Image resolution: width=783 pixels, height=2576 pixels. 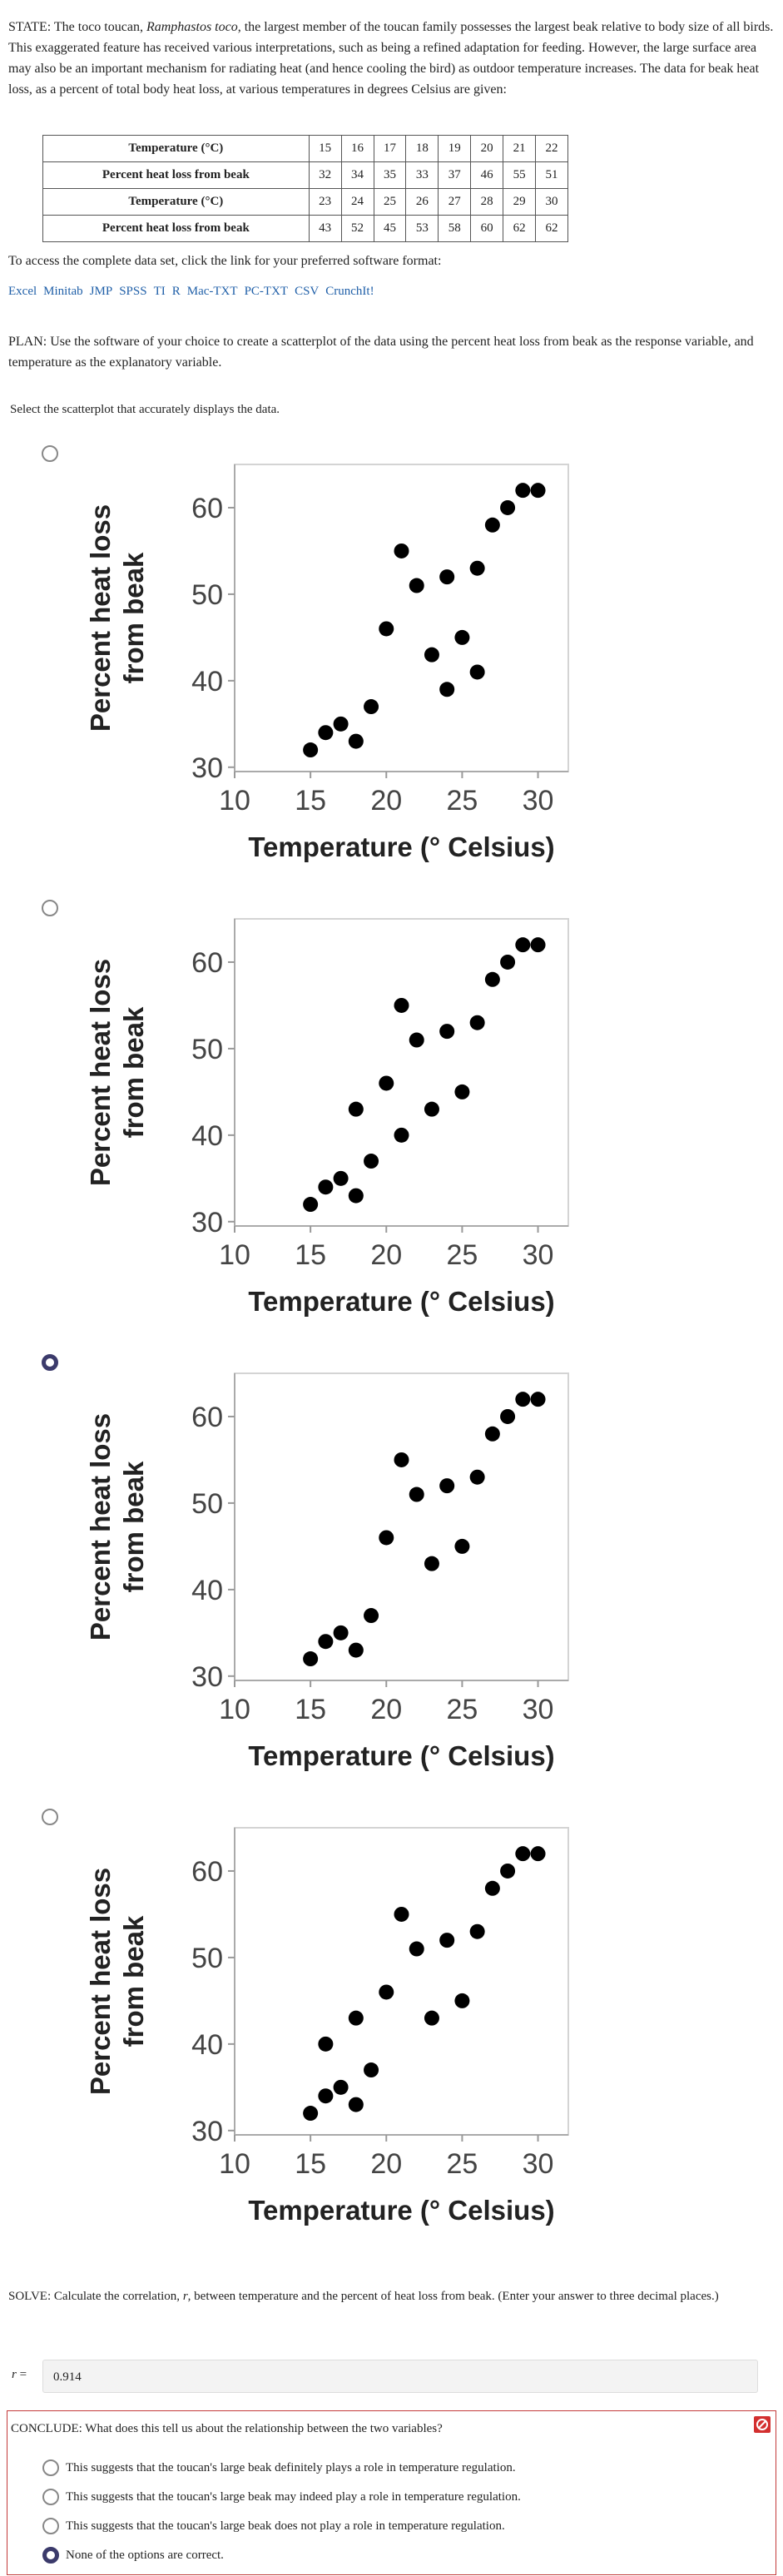 I want to click on format-link: CrunchIt!, so click(x=349, y=291).